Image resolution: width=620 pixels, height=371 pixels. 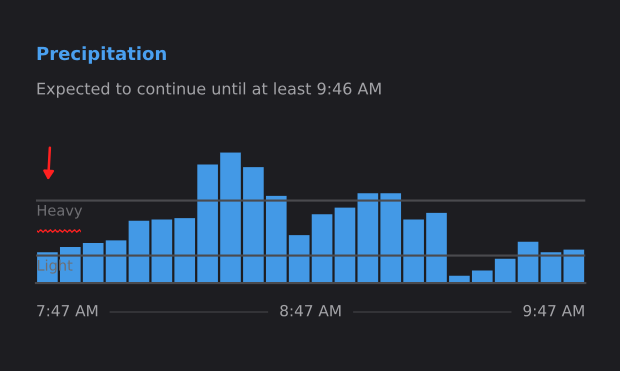 I want to click on ref-line-label: Heavy, so click(x=60, y=211).